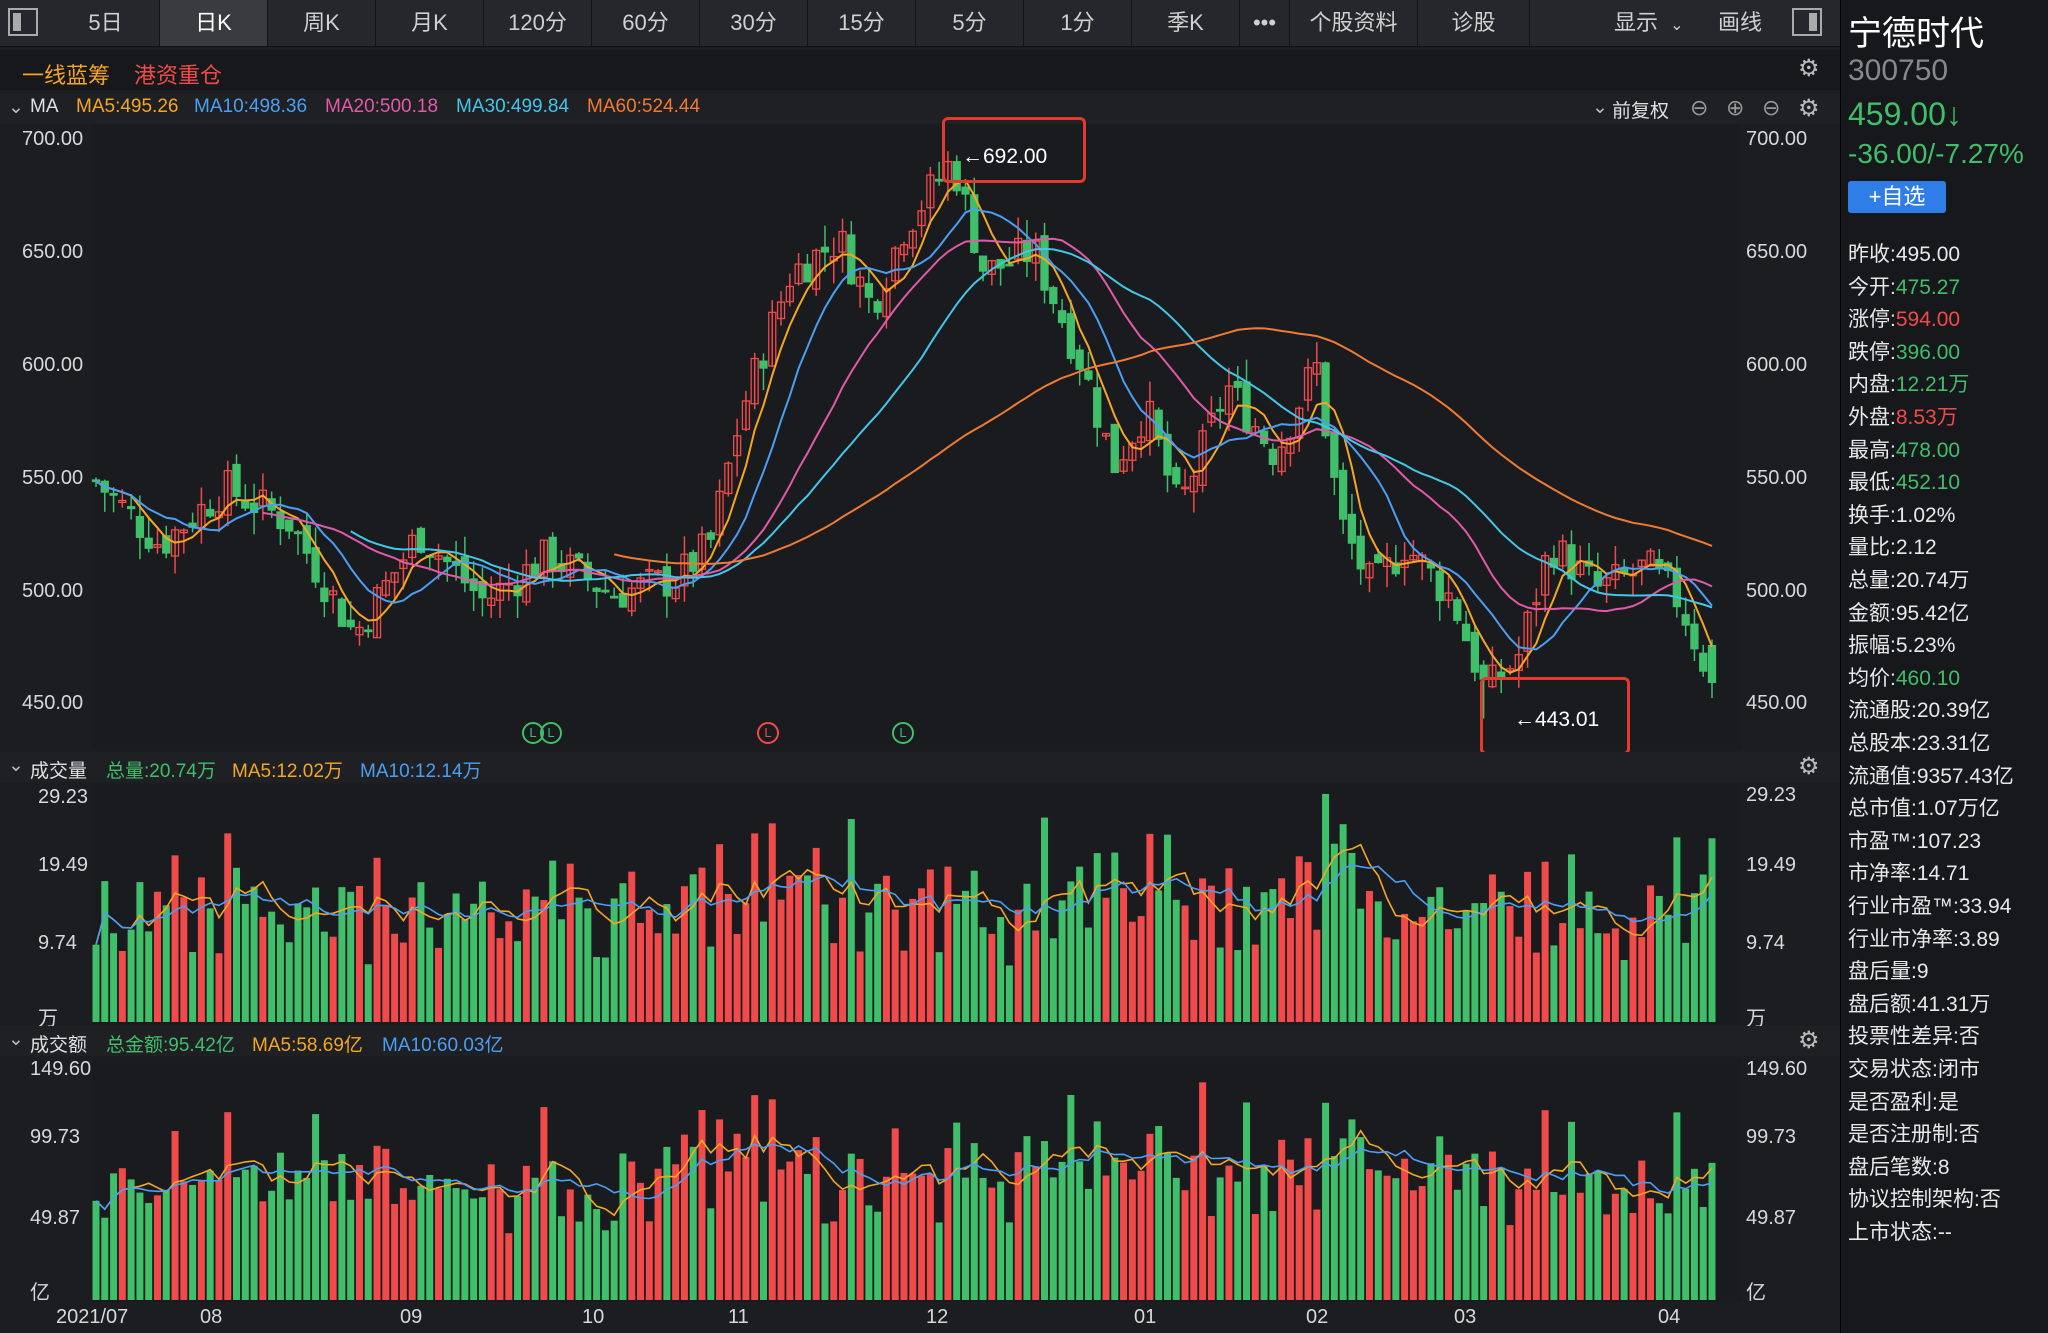  I want to click on tab-3: 月K, so click(430, 23).